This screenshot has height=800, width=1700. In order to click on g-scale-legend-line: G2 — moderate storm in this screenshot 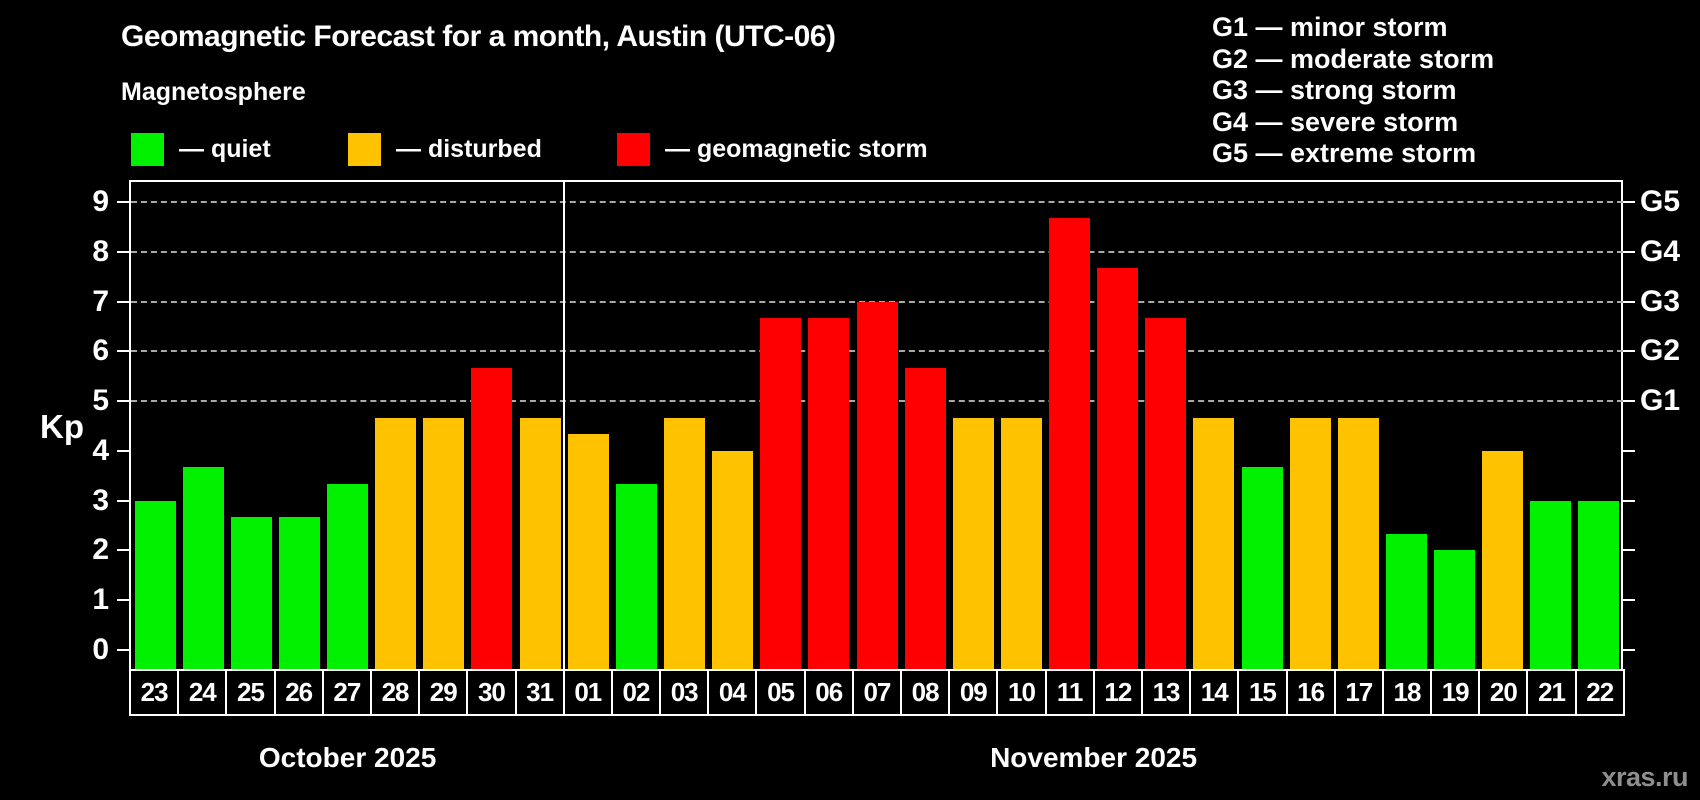, I will do `click(1353, 58)`.